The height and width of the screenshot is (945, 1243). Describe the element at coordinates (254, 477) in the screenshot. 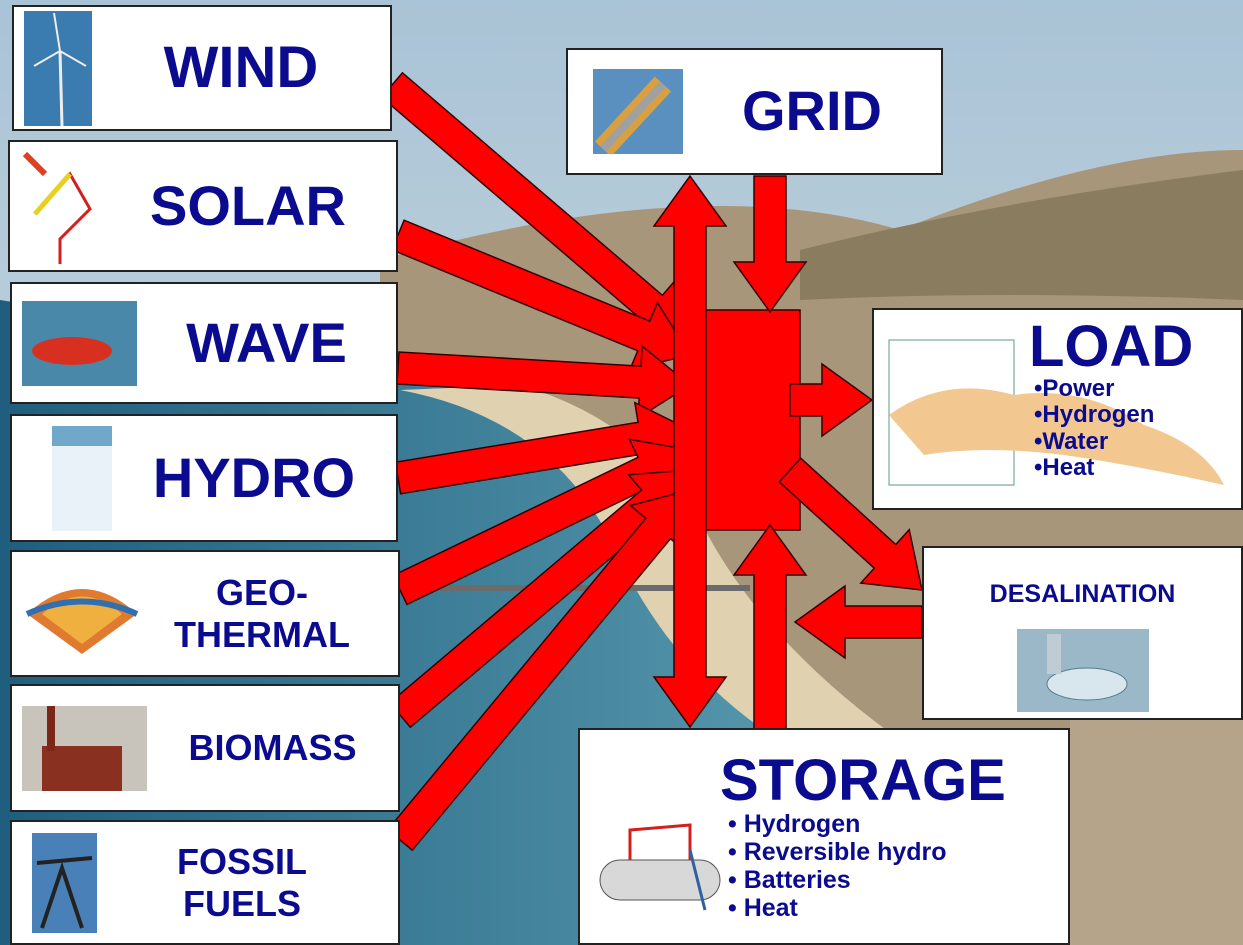

I see `source-label: HYDRO` at that location.